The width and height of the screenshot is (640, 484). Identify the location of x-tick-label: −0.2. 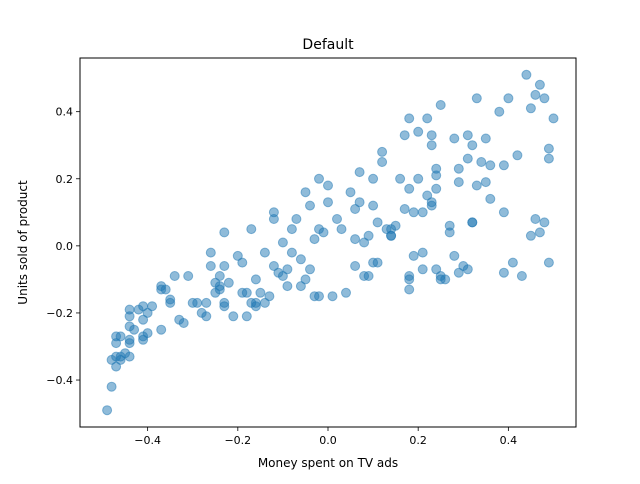
(237, 440).